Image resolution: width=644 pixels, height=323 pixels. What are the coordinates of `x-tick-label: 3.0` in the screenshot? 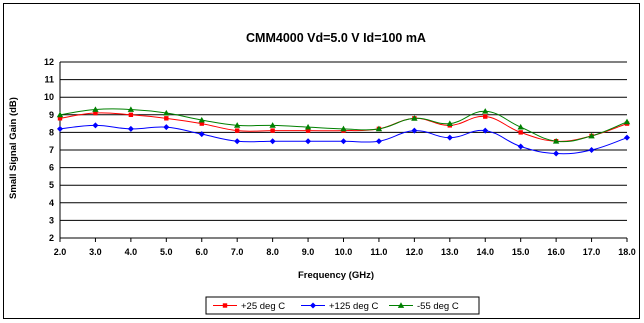 It's located at (95, 252).